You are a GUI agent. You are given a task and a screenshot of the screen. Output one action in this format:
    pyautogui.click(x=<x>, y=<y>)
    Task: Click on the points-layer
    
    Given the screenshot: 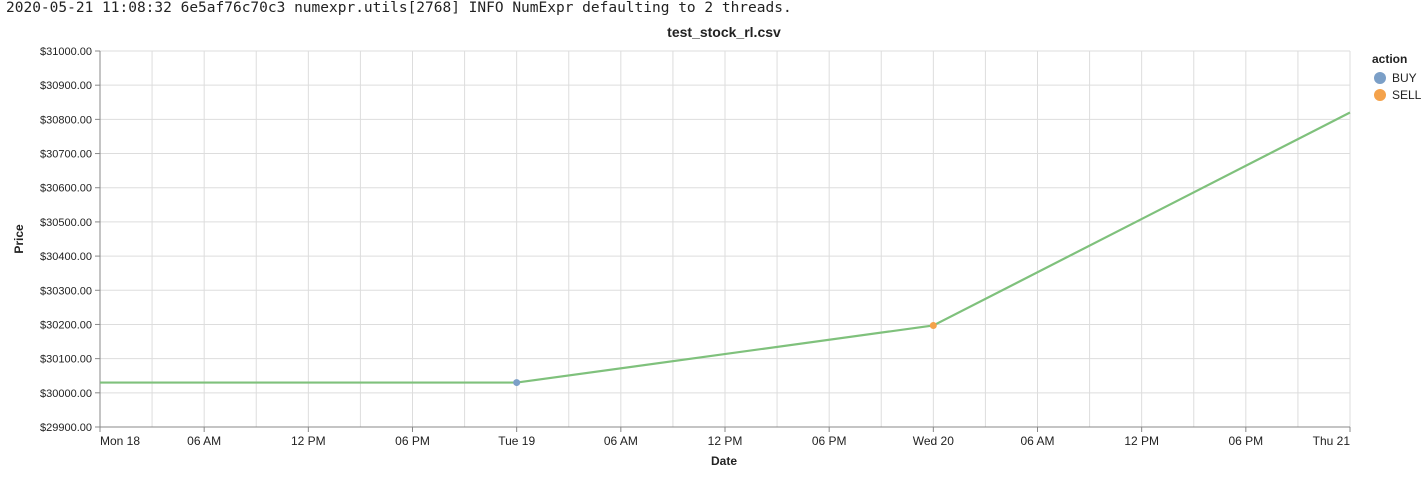 What is the action you would take?
    pyautogui.click(x=725, y=354)
    